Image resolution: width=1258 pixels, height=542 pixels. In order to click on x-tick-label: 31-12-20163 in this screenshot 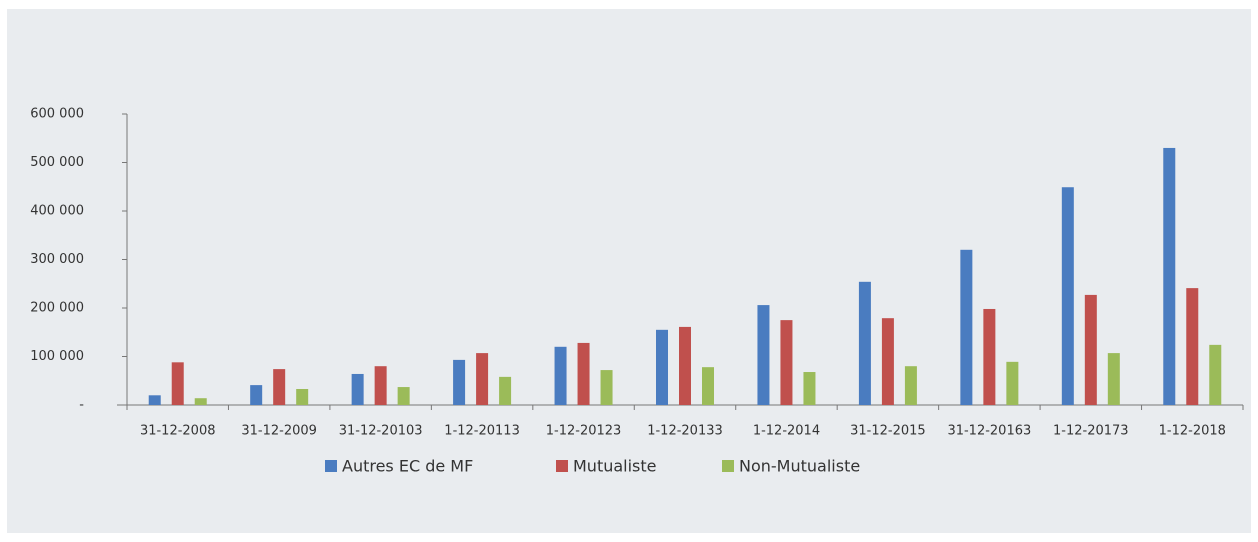, I will do `click(989, 431)`.